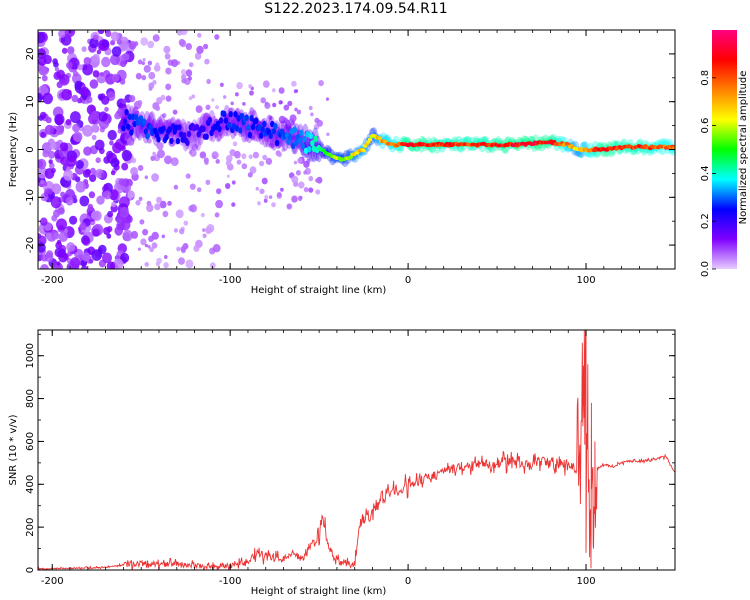  Describe the element at coordinates (13, 150) in the screenshot. I see `heatmap-y-axis-label: Frequency (Hz)` at that location.